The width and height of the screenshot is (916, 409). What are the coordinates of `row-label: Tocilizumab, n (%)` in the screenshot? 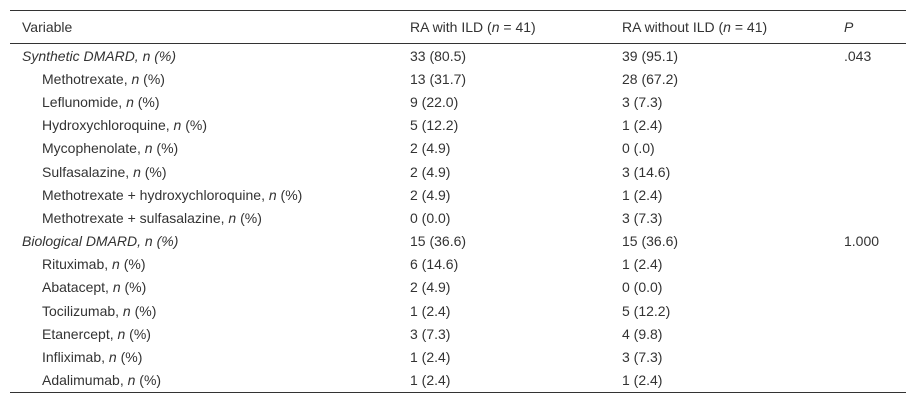 It's located at (204, 310).